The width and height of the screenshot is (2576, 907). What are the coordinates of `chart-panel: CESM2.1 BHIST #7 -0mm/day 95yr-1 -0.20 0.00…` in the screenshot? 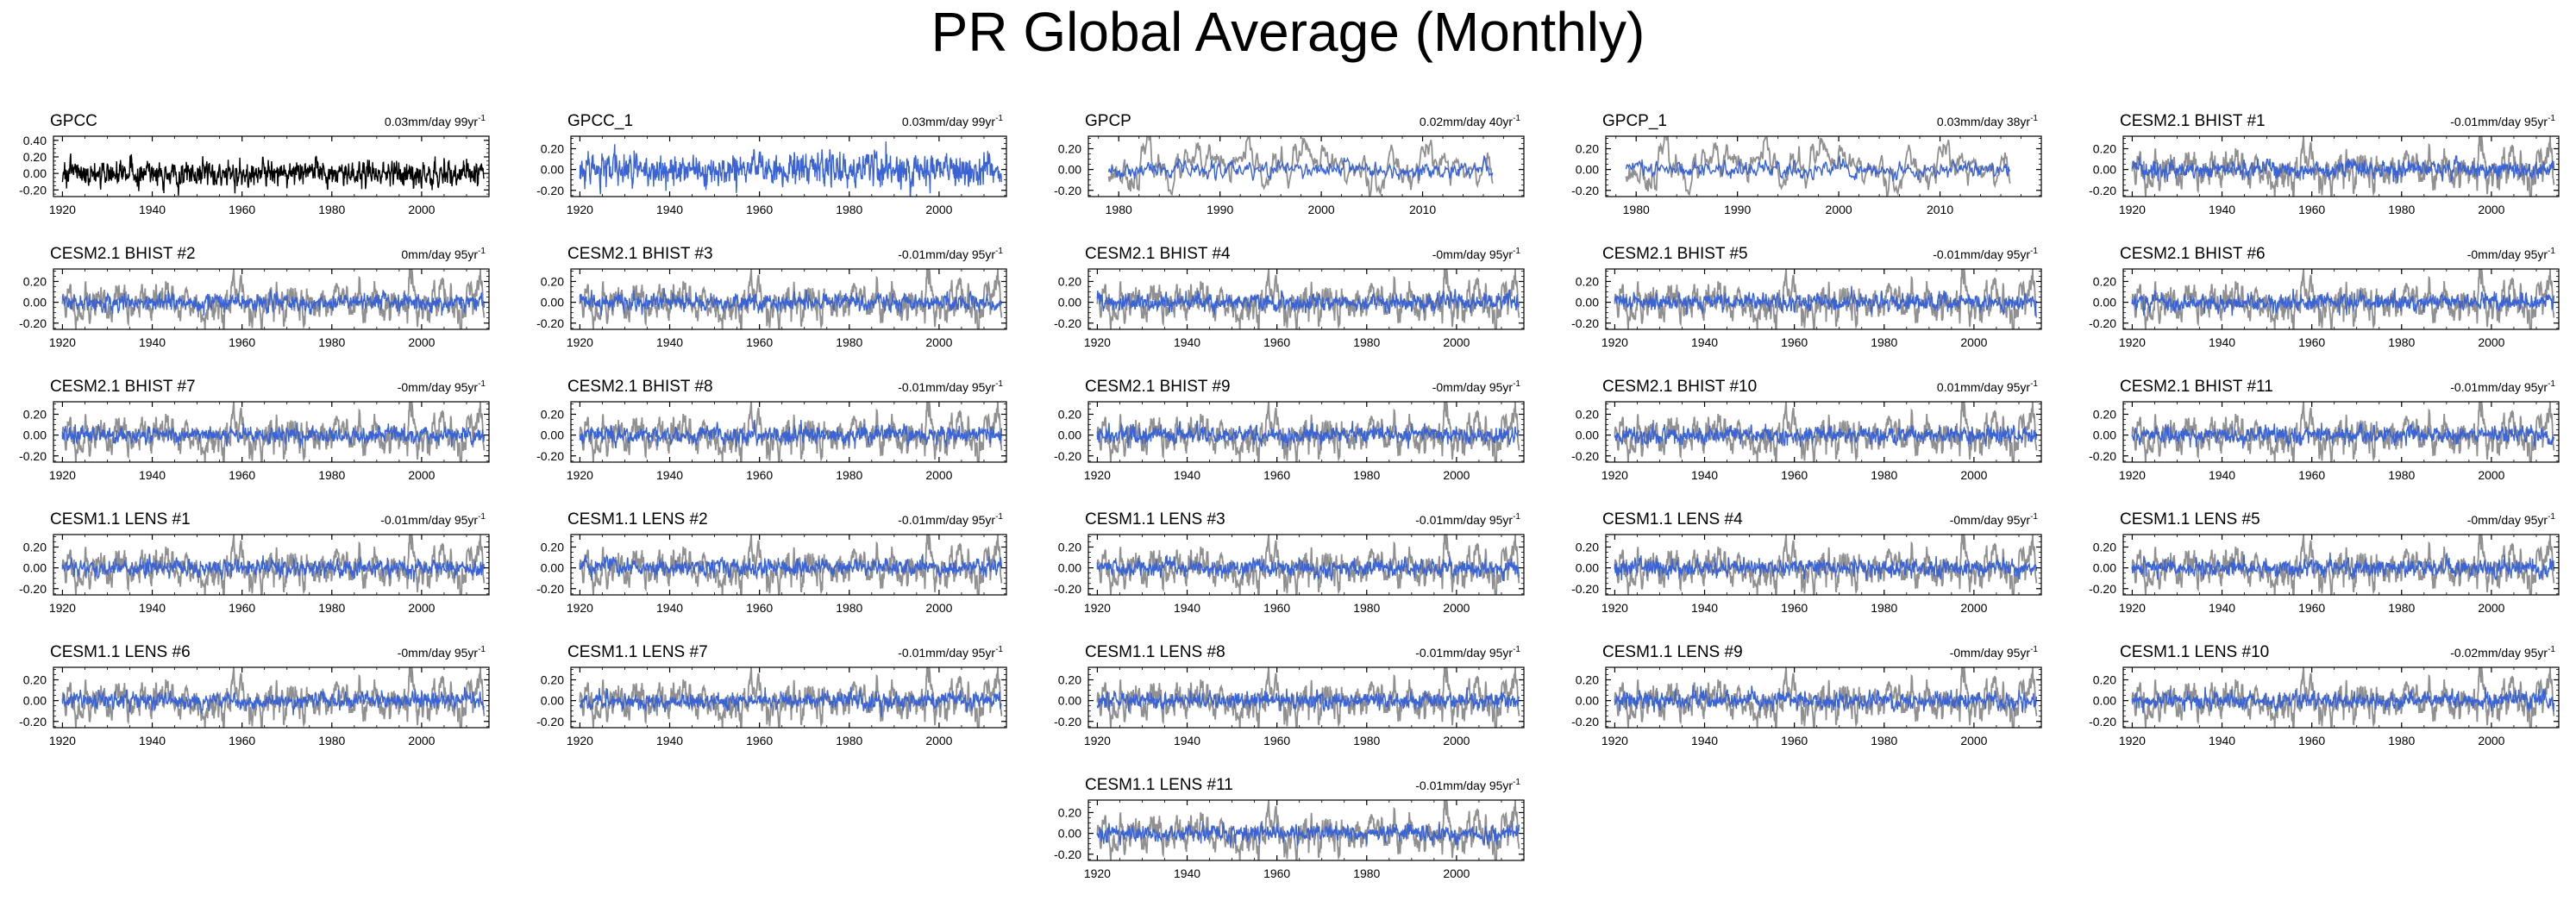 It's located at (254, 430).